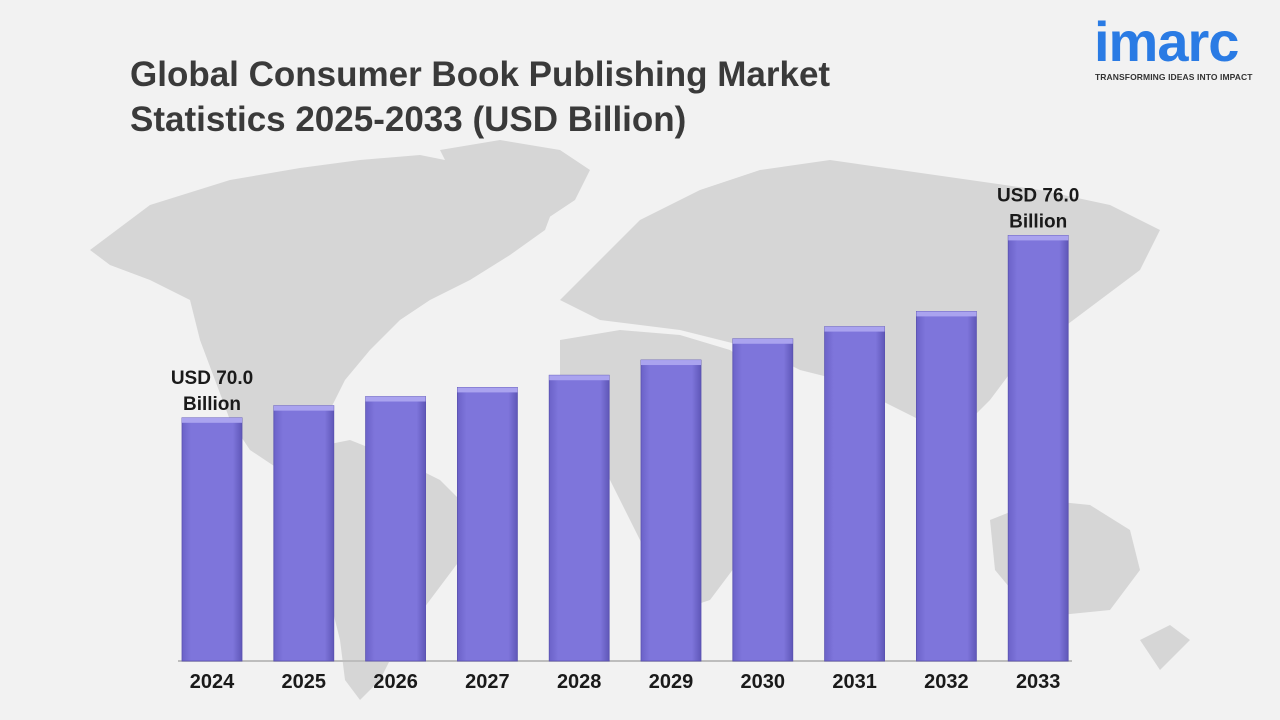  What do you see at coordinates (579, 682) in the screenshot?
I see `x-tick-label-2028: 2028` at bounding box center [579, 682].